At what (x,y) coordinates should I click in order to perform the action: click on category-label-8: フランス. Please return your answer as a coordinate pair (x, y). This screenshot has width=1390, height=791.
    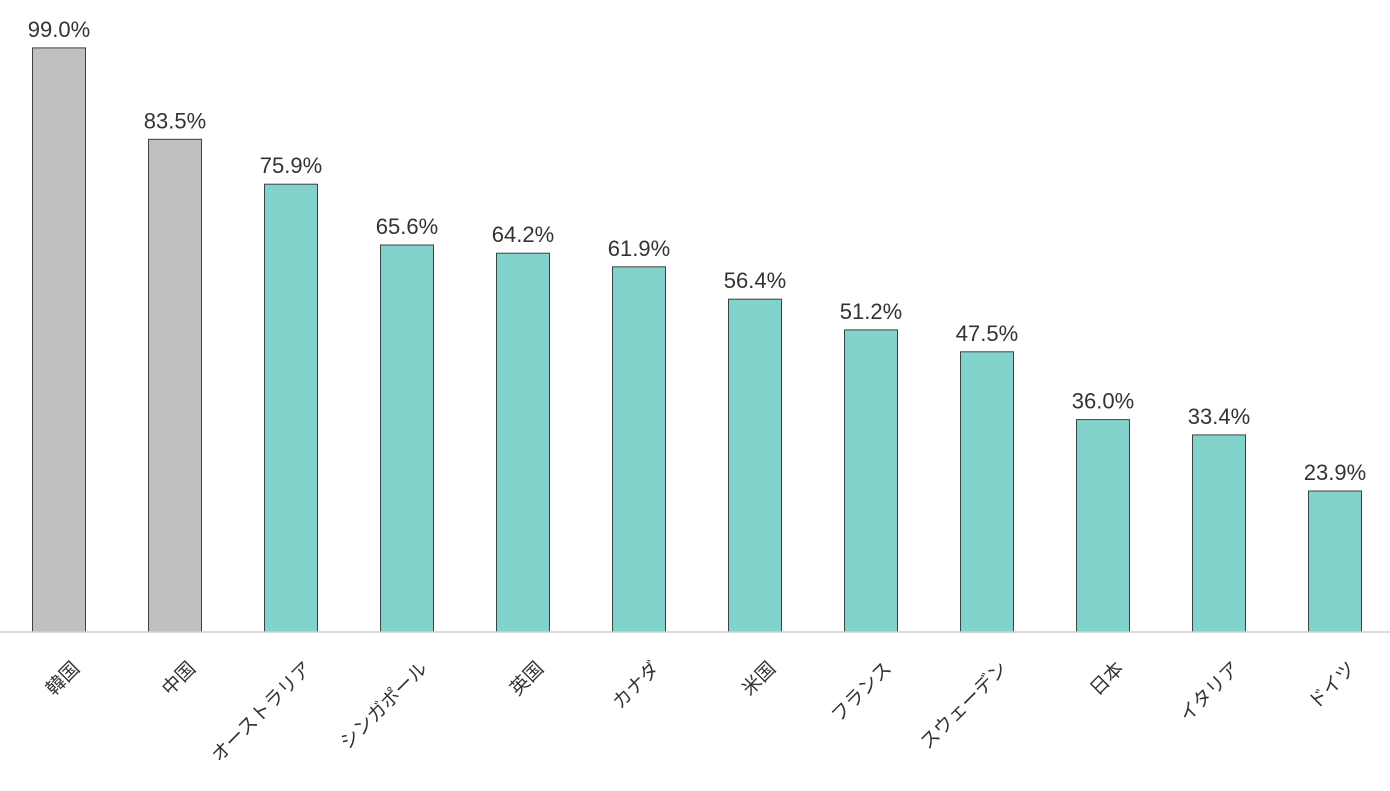
    Looking at the image, I should click on (861, 692).